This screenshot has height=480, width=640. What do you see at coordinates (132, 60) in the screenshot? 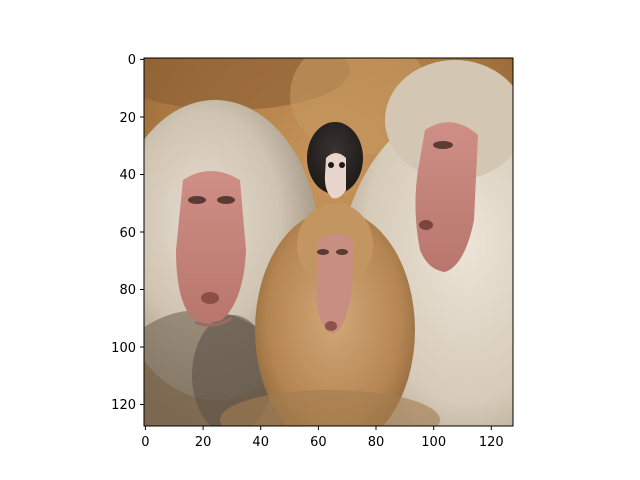
I see `y-tick-label: 0` at bounding box center [132, 60].